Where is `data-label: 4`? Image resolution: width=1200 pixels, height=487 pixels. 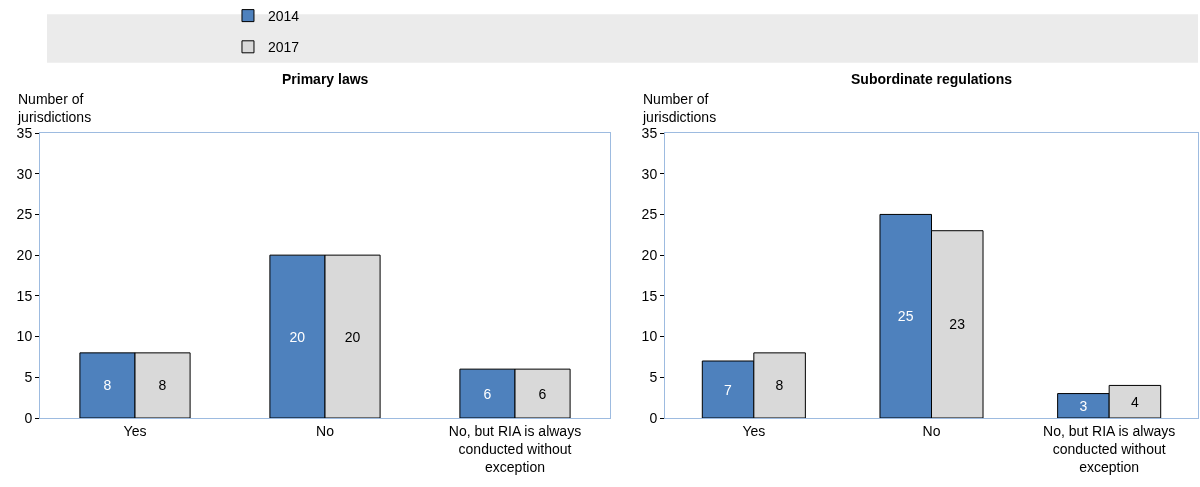
data-label: 4 is located at coordinates (1134, 401).